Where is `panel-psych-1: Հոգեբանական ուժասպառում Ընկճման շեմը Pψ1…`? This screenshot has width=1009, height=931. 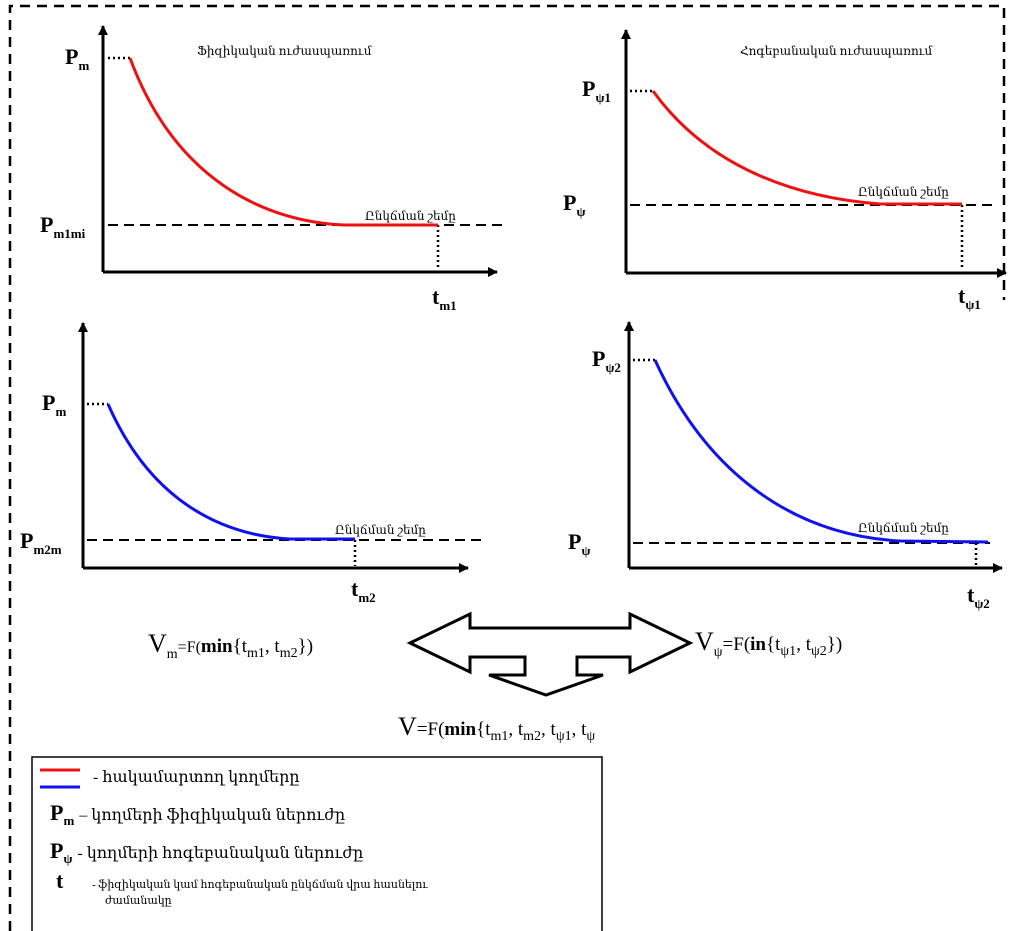
panel-psych-1: Հոգեբանական ուժասպառում Ընկճման շեմը Pψ1… is located at coordinates (785, 170).